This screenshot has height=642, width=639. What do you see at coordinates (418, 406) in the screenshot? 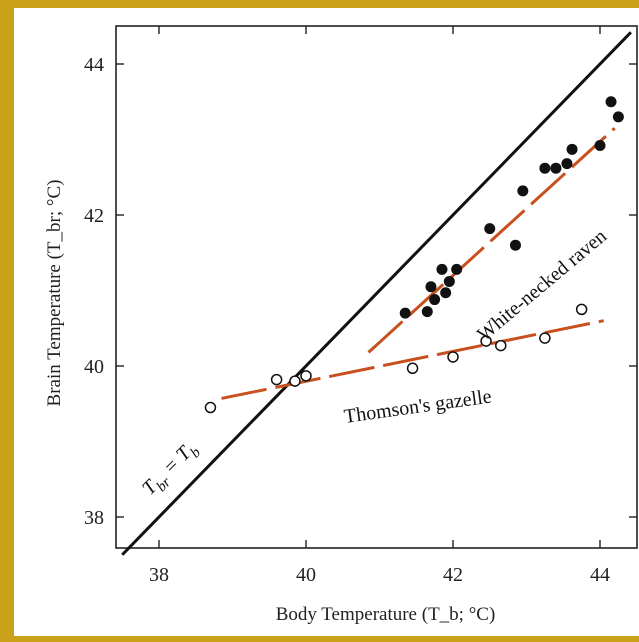
I see `gazelle-annotation: Thomson's gazelle` at bounding box center [418, 406].